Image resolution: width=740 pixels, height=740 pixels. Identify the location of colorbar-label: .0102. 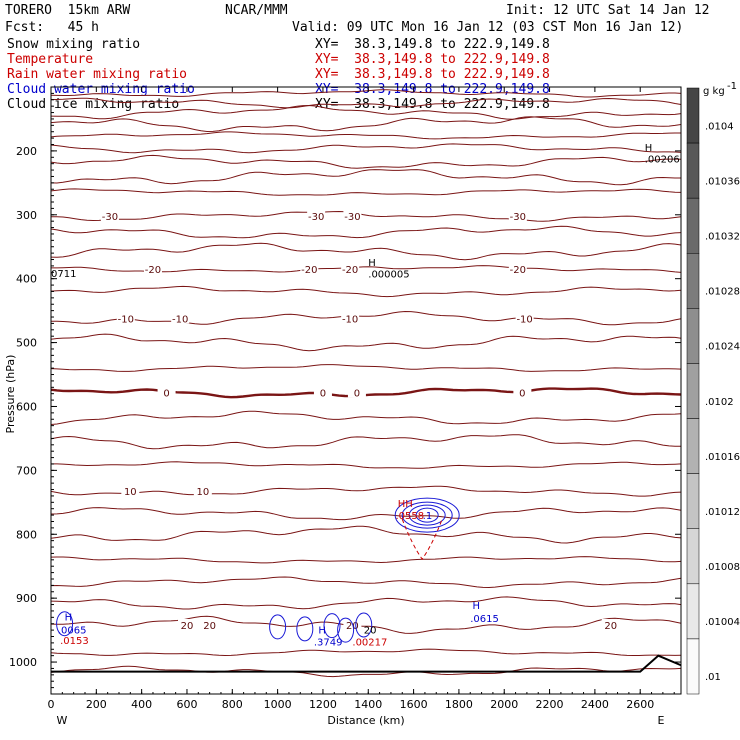
(719, 402).